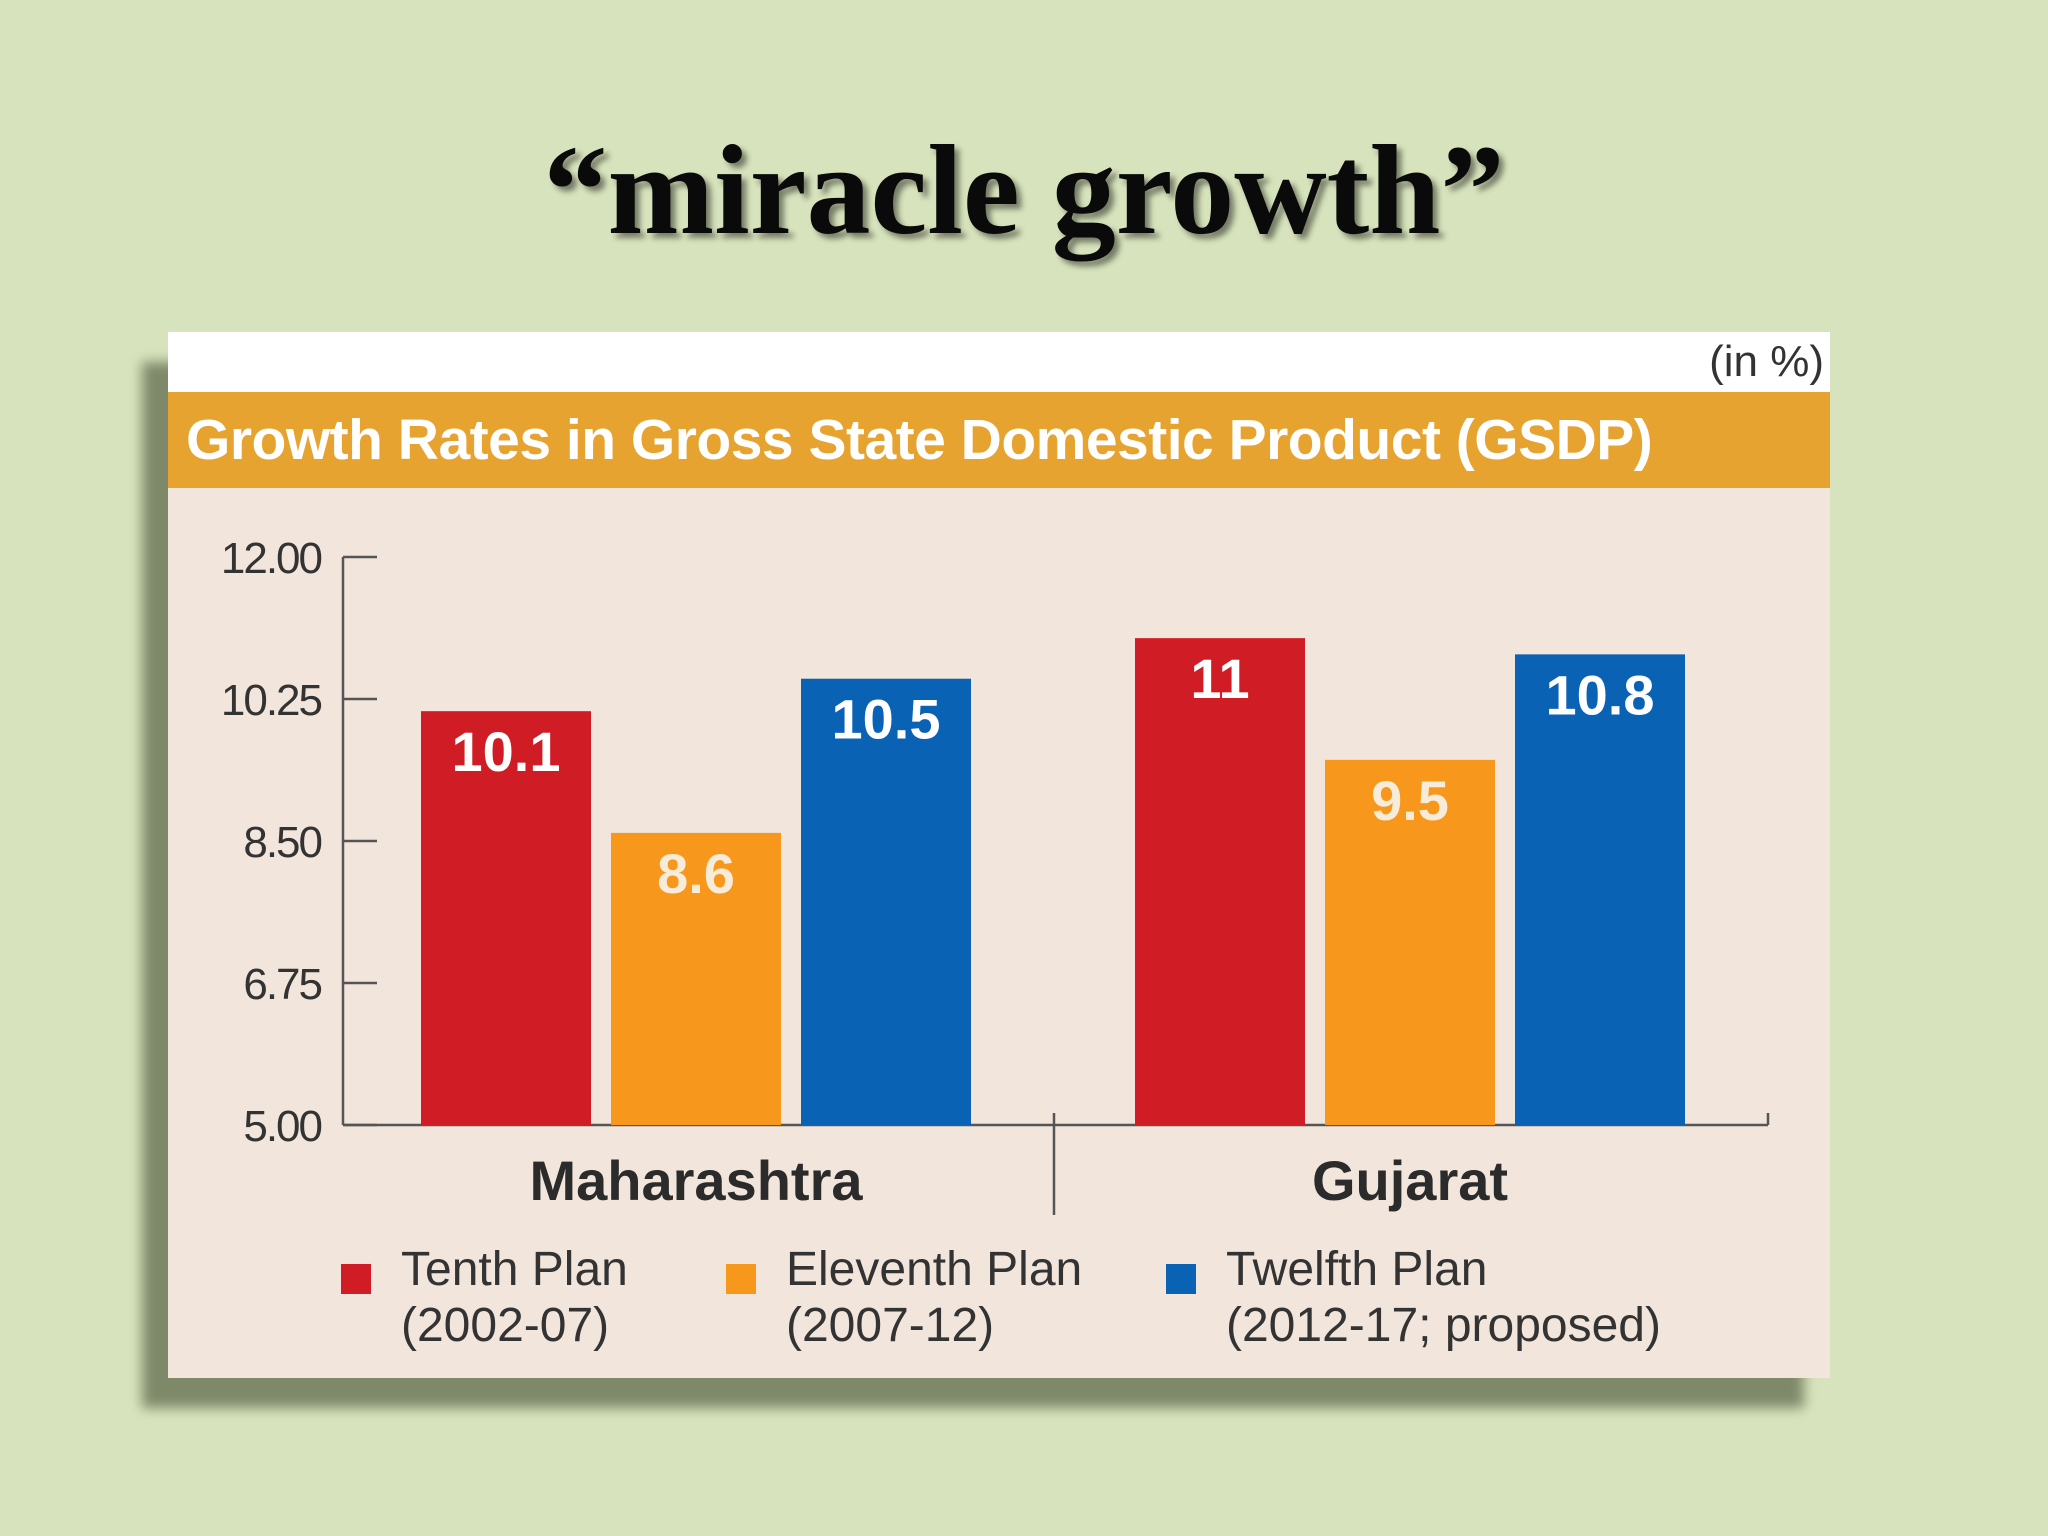  Describe the element at coordinates (1219, 678) in the screenshot. I see `bar-value-label-tenth-plan-gujarat: 11` at that location.